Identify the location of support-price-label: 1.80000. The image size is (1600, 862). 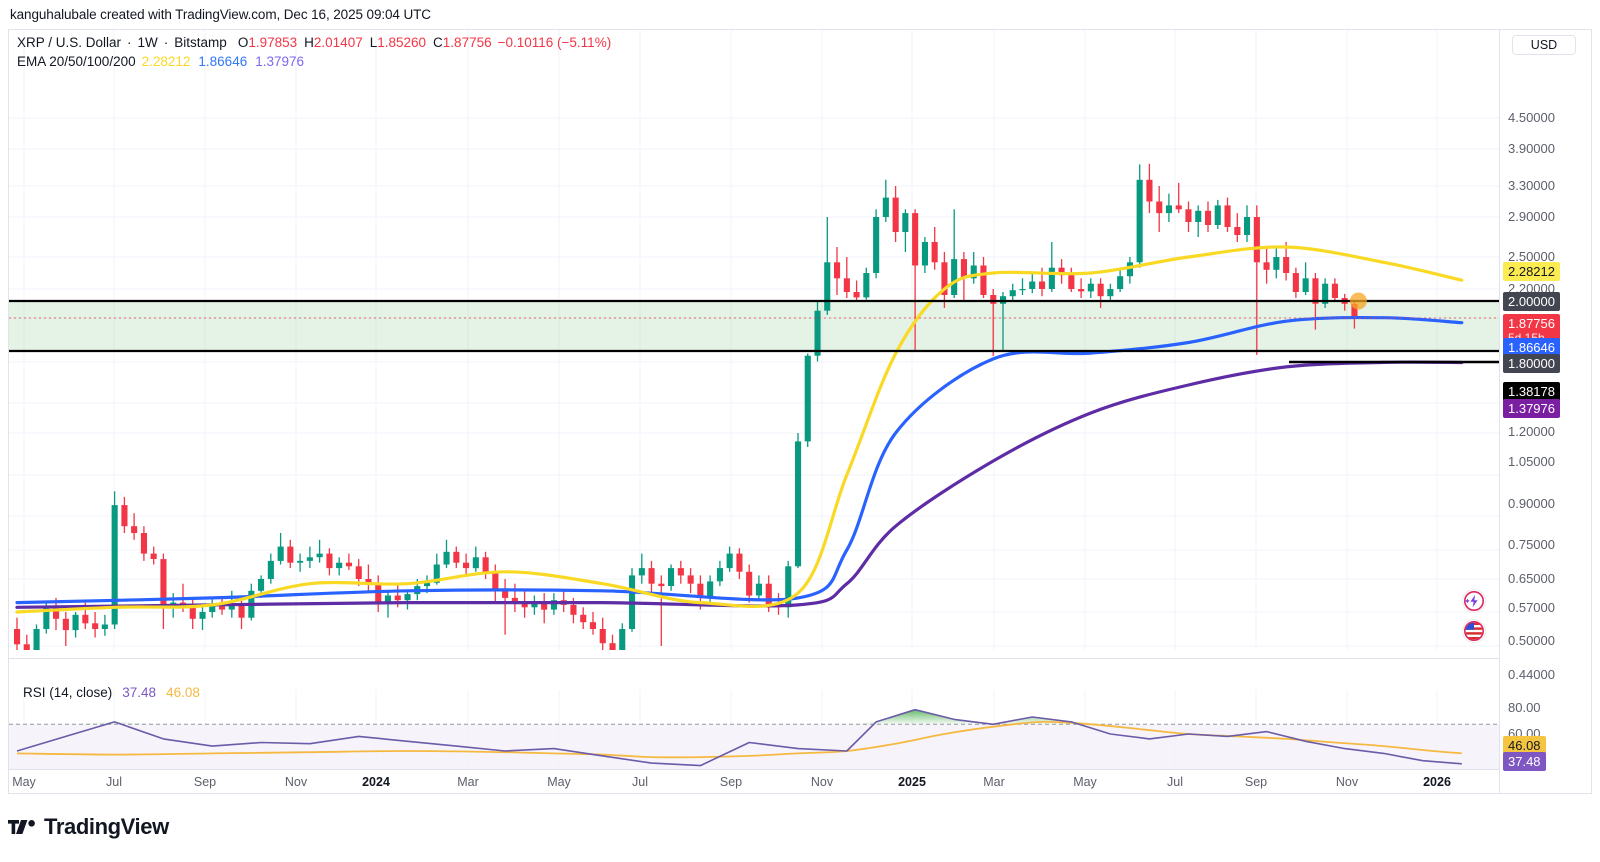
(1531, 363).